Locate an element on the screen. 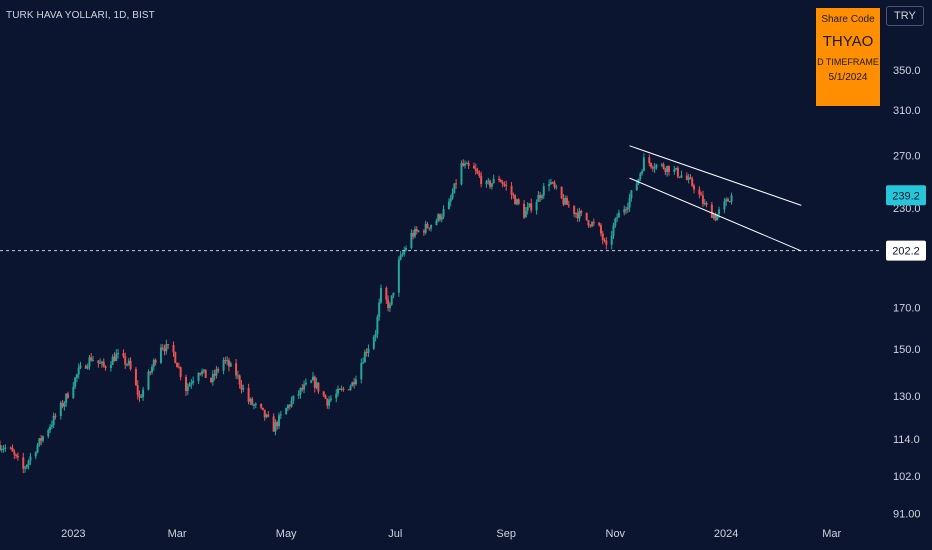  x-tick-label: 2024 is located at coordinates (726, 534).